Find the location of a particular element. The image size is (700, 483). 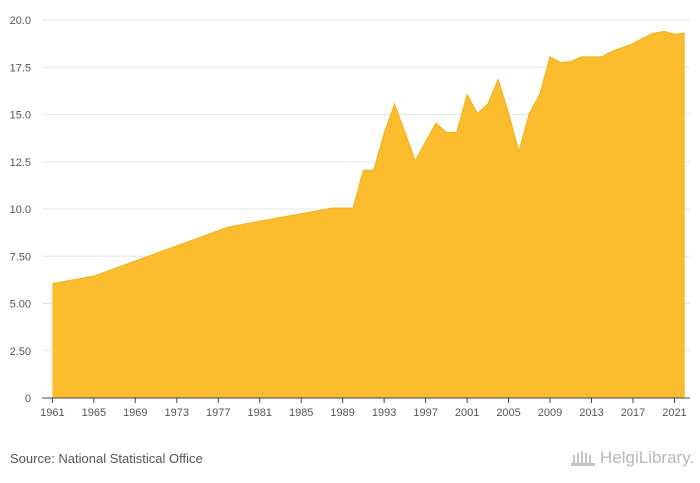

x-tick-label: 2013 is located at coordinates (591, 413).